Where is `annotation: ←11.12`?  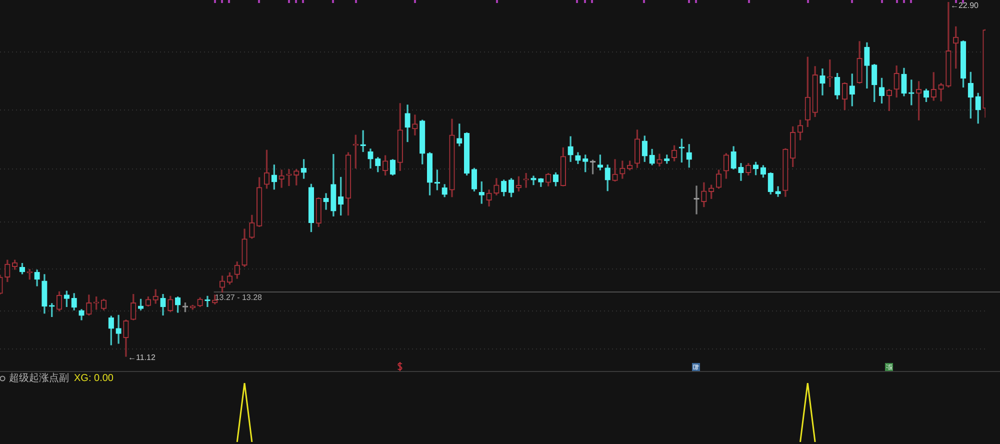 annotation: ←11.12 is located at coordinates (142, 357).